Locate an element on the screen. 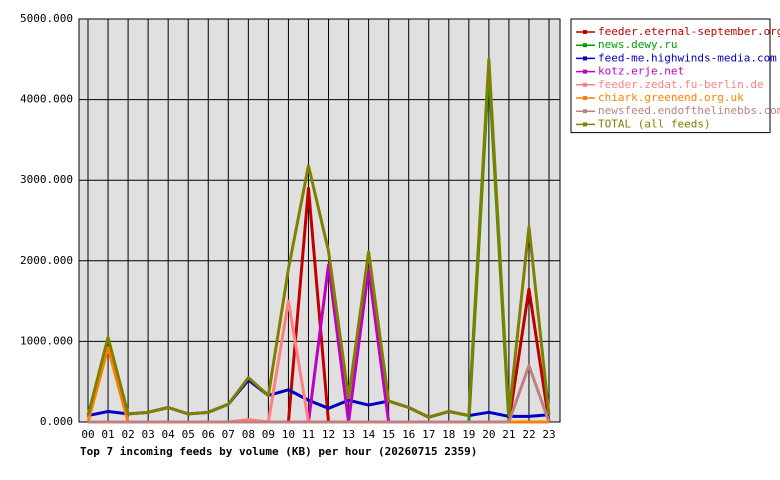 The height and width of the screenshot is (480, 780). x-tick-label: 21 is located at coordinates (508, 434).